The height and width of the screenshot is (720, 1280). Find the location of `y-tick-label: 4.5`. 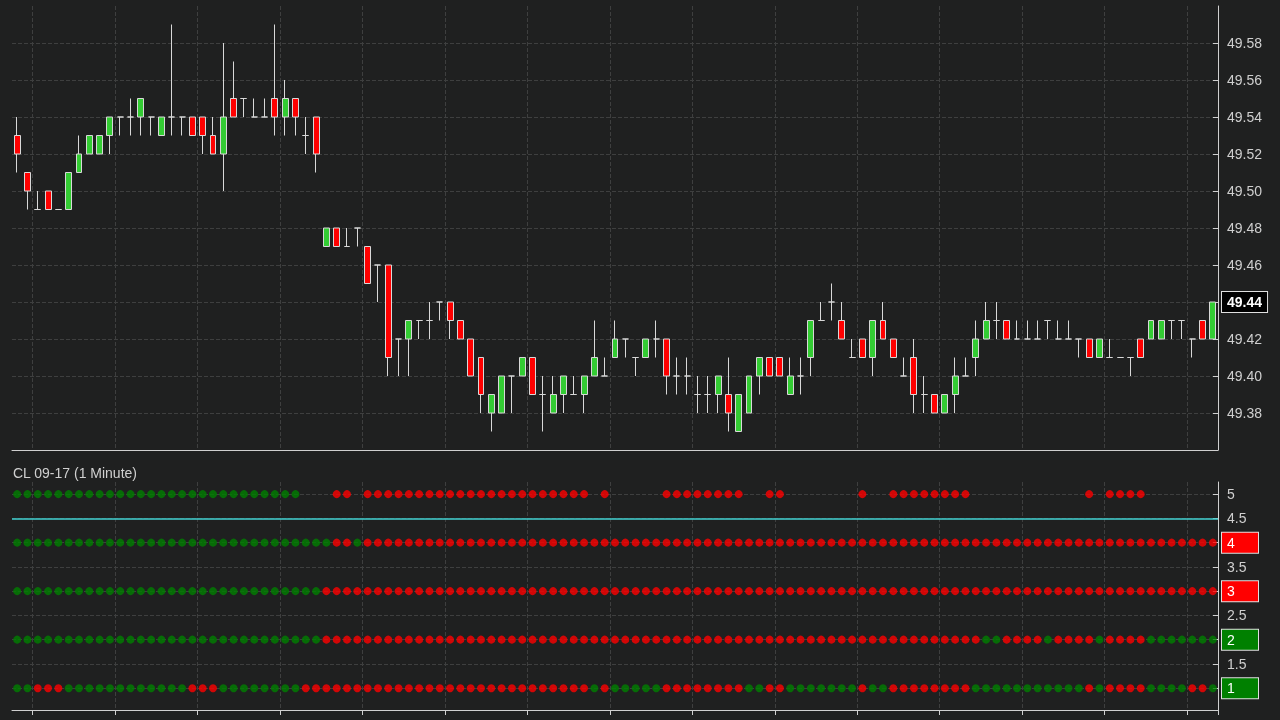

y-tick-label: 4.5 is located at coordinates (1237, 518).